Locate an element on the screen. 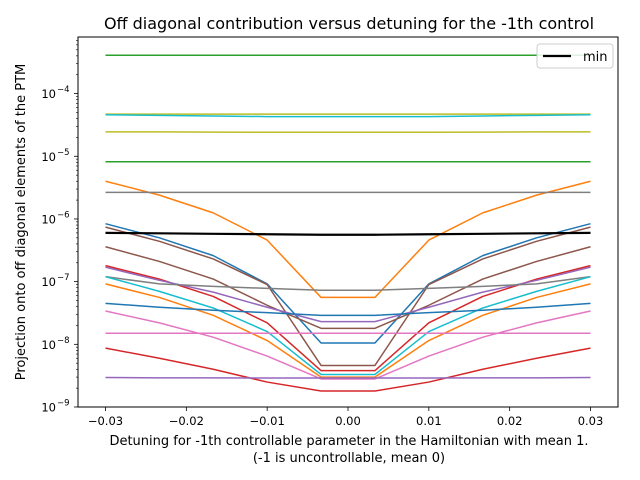  x-tick-label: −0.03 is located at coordinates (105, 421).